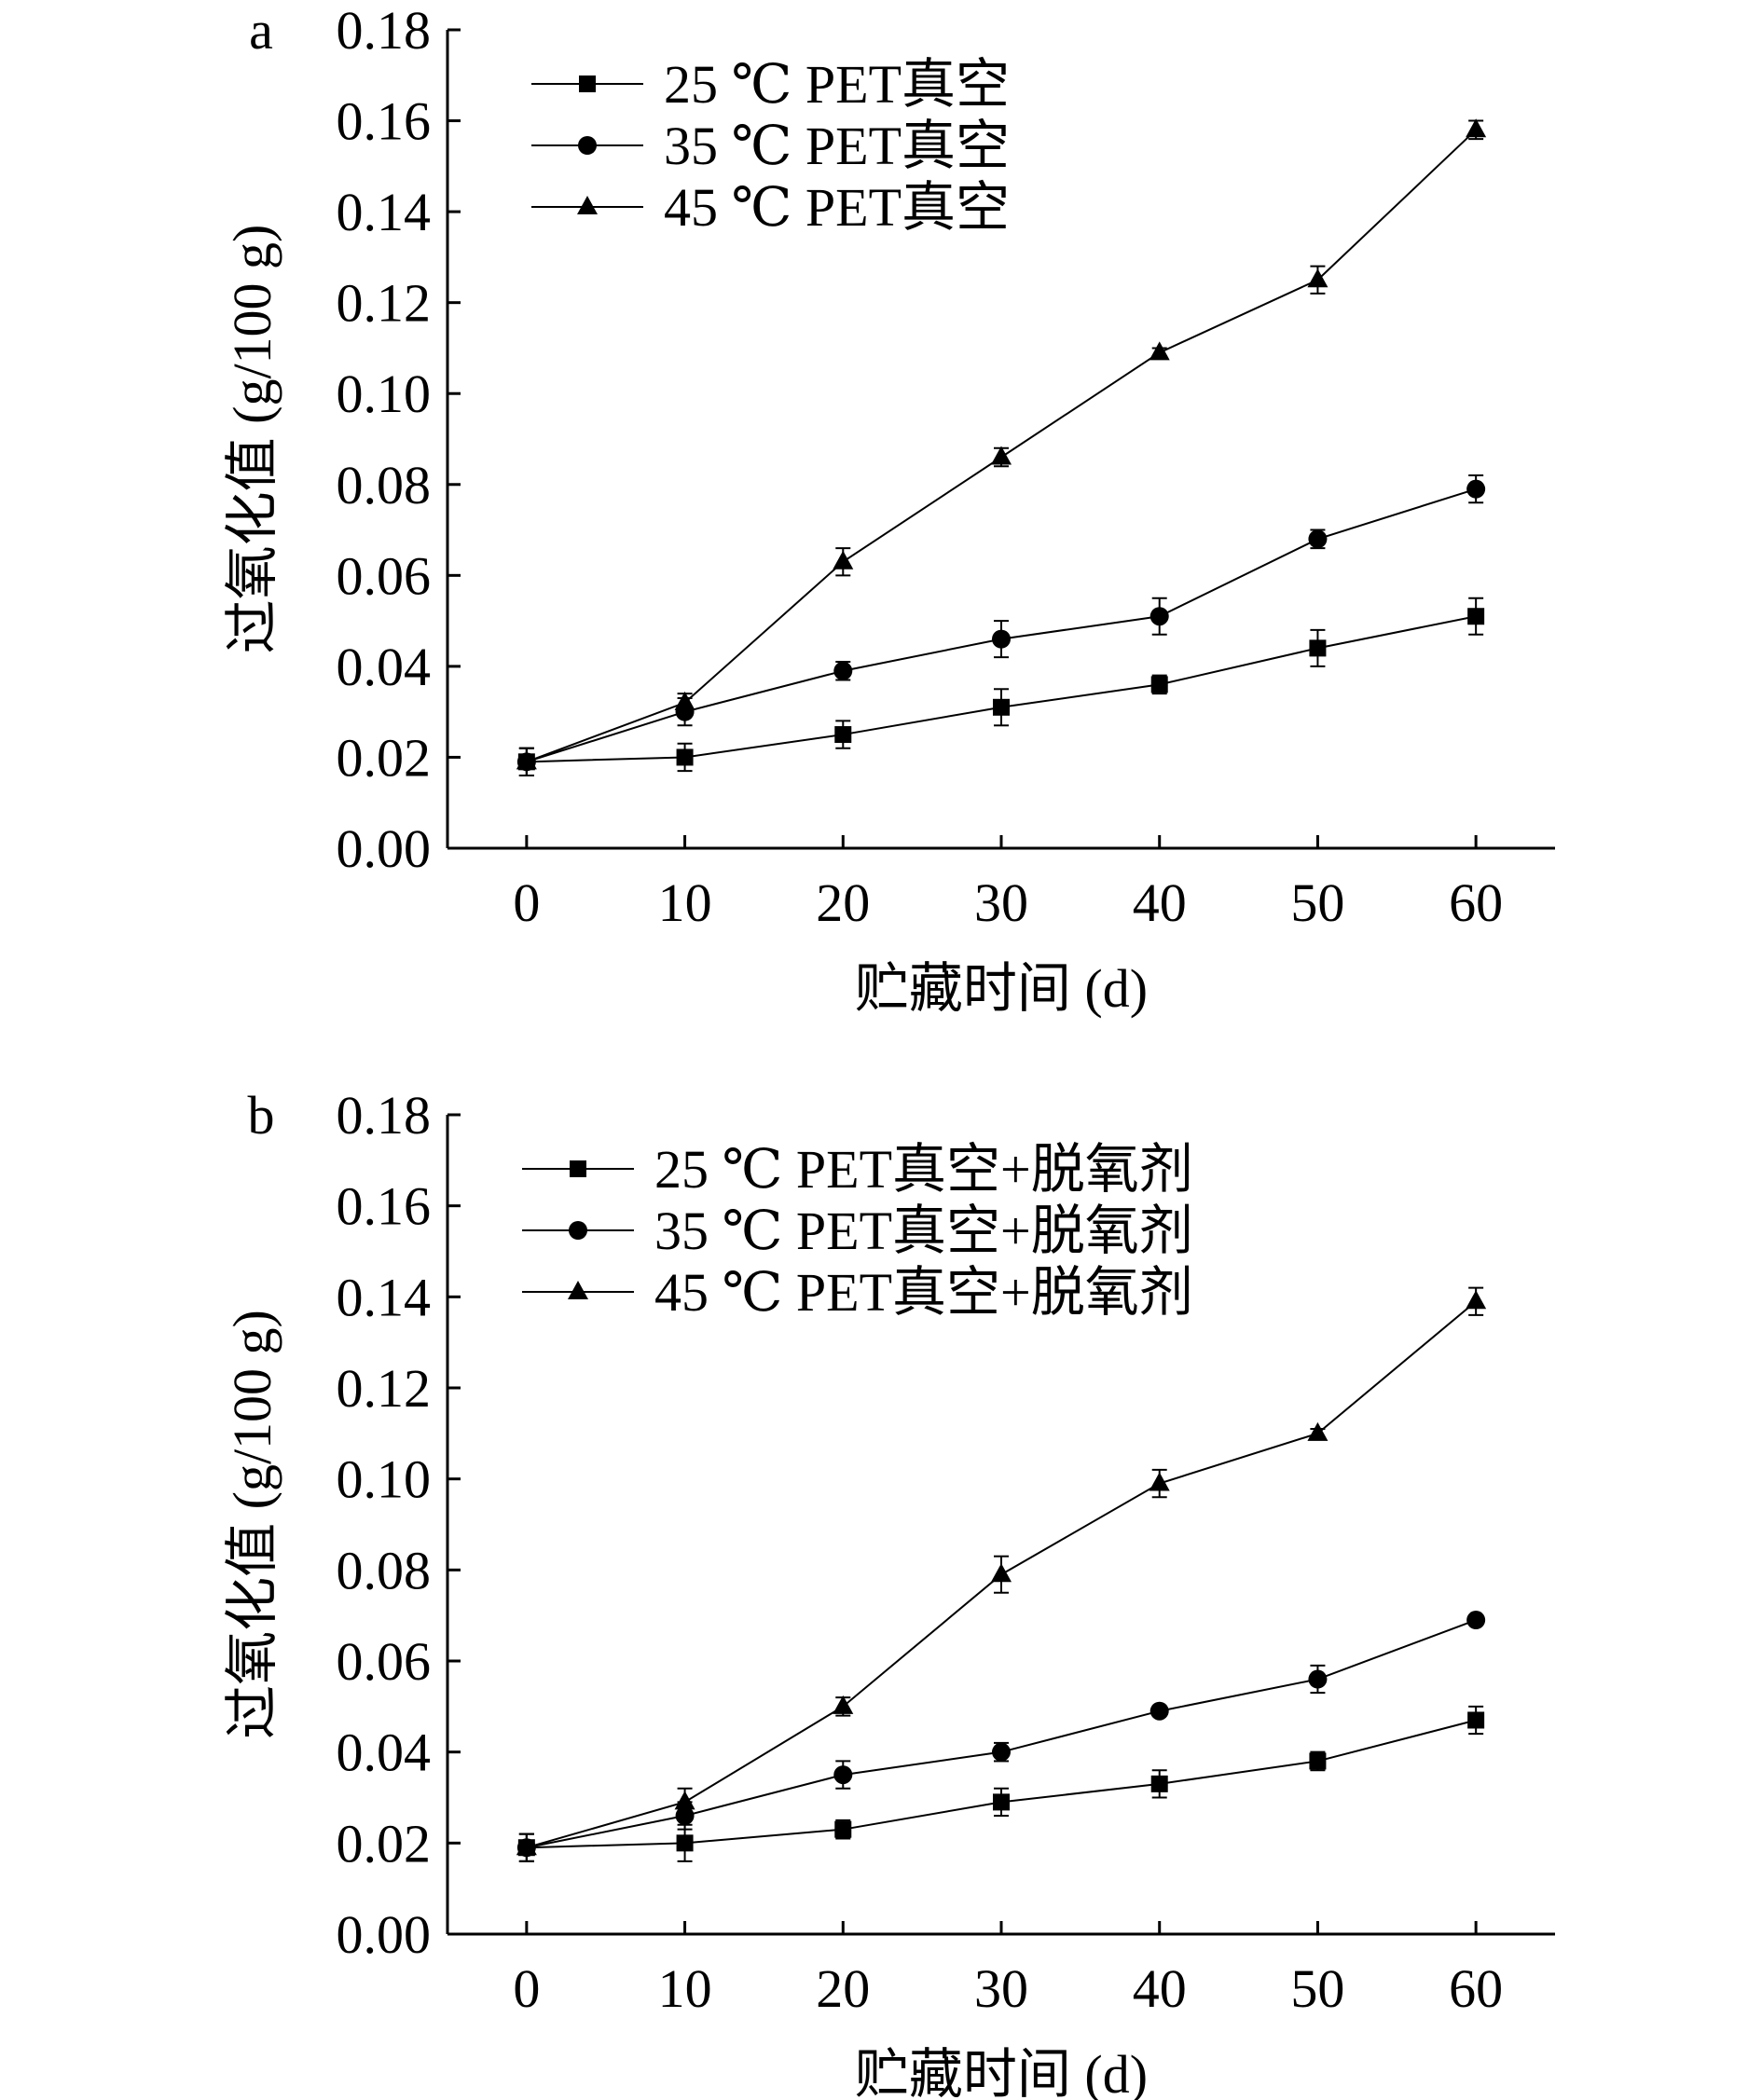 The width and height of the screenshot is (1762, 2100). What do you see at coordinates (261, 1115) in the screenshot?
I see `panel-letter: b` at bounding box center [261, 1115].